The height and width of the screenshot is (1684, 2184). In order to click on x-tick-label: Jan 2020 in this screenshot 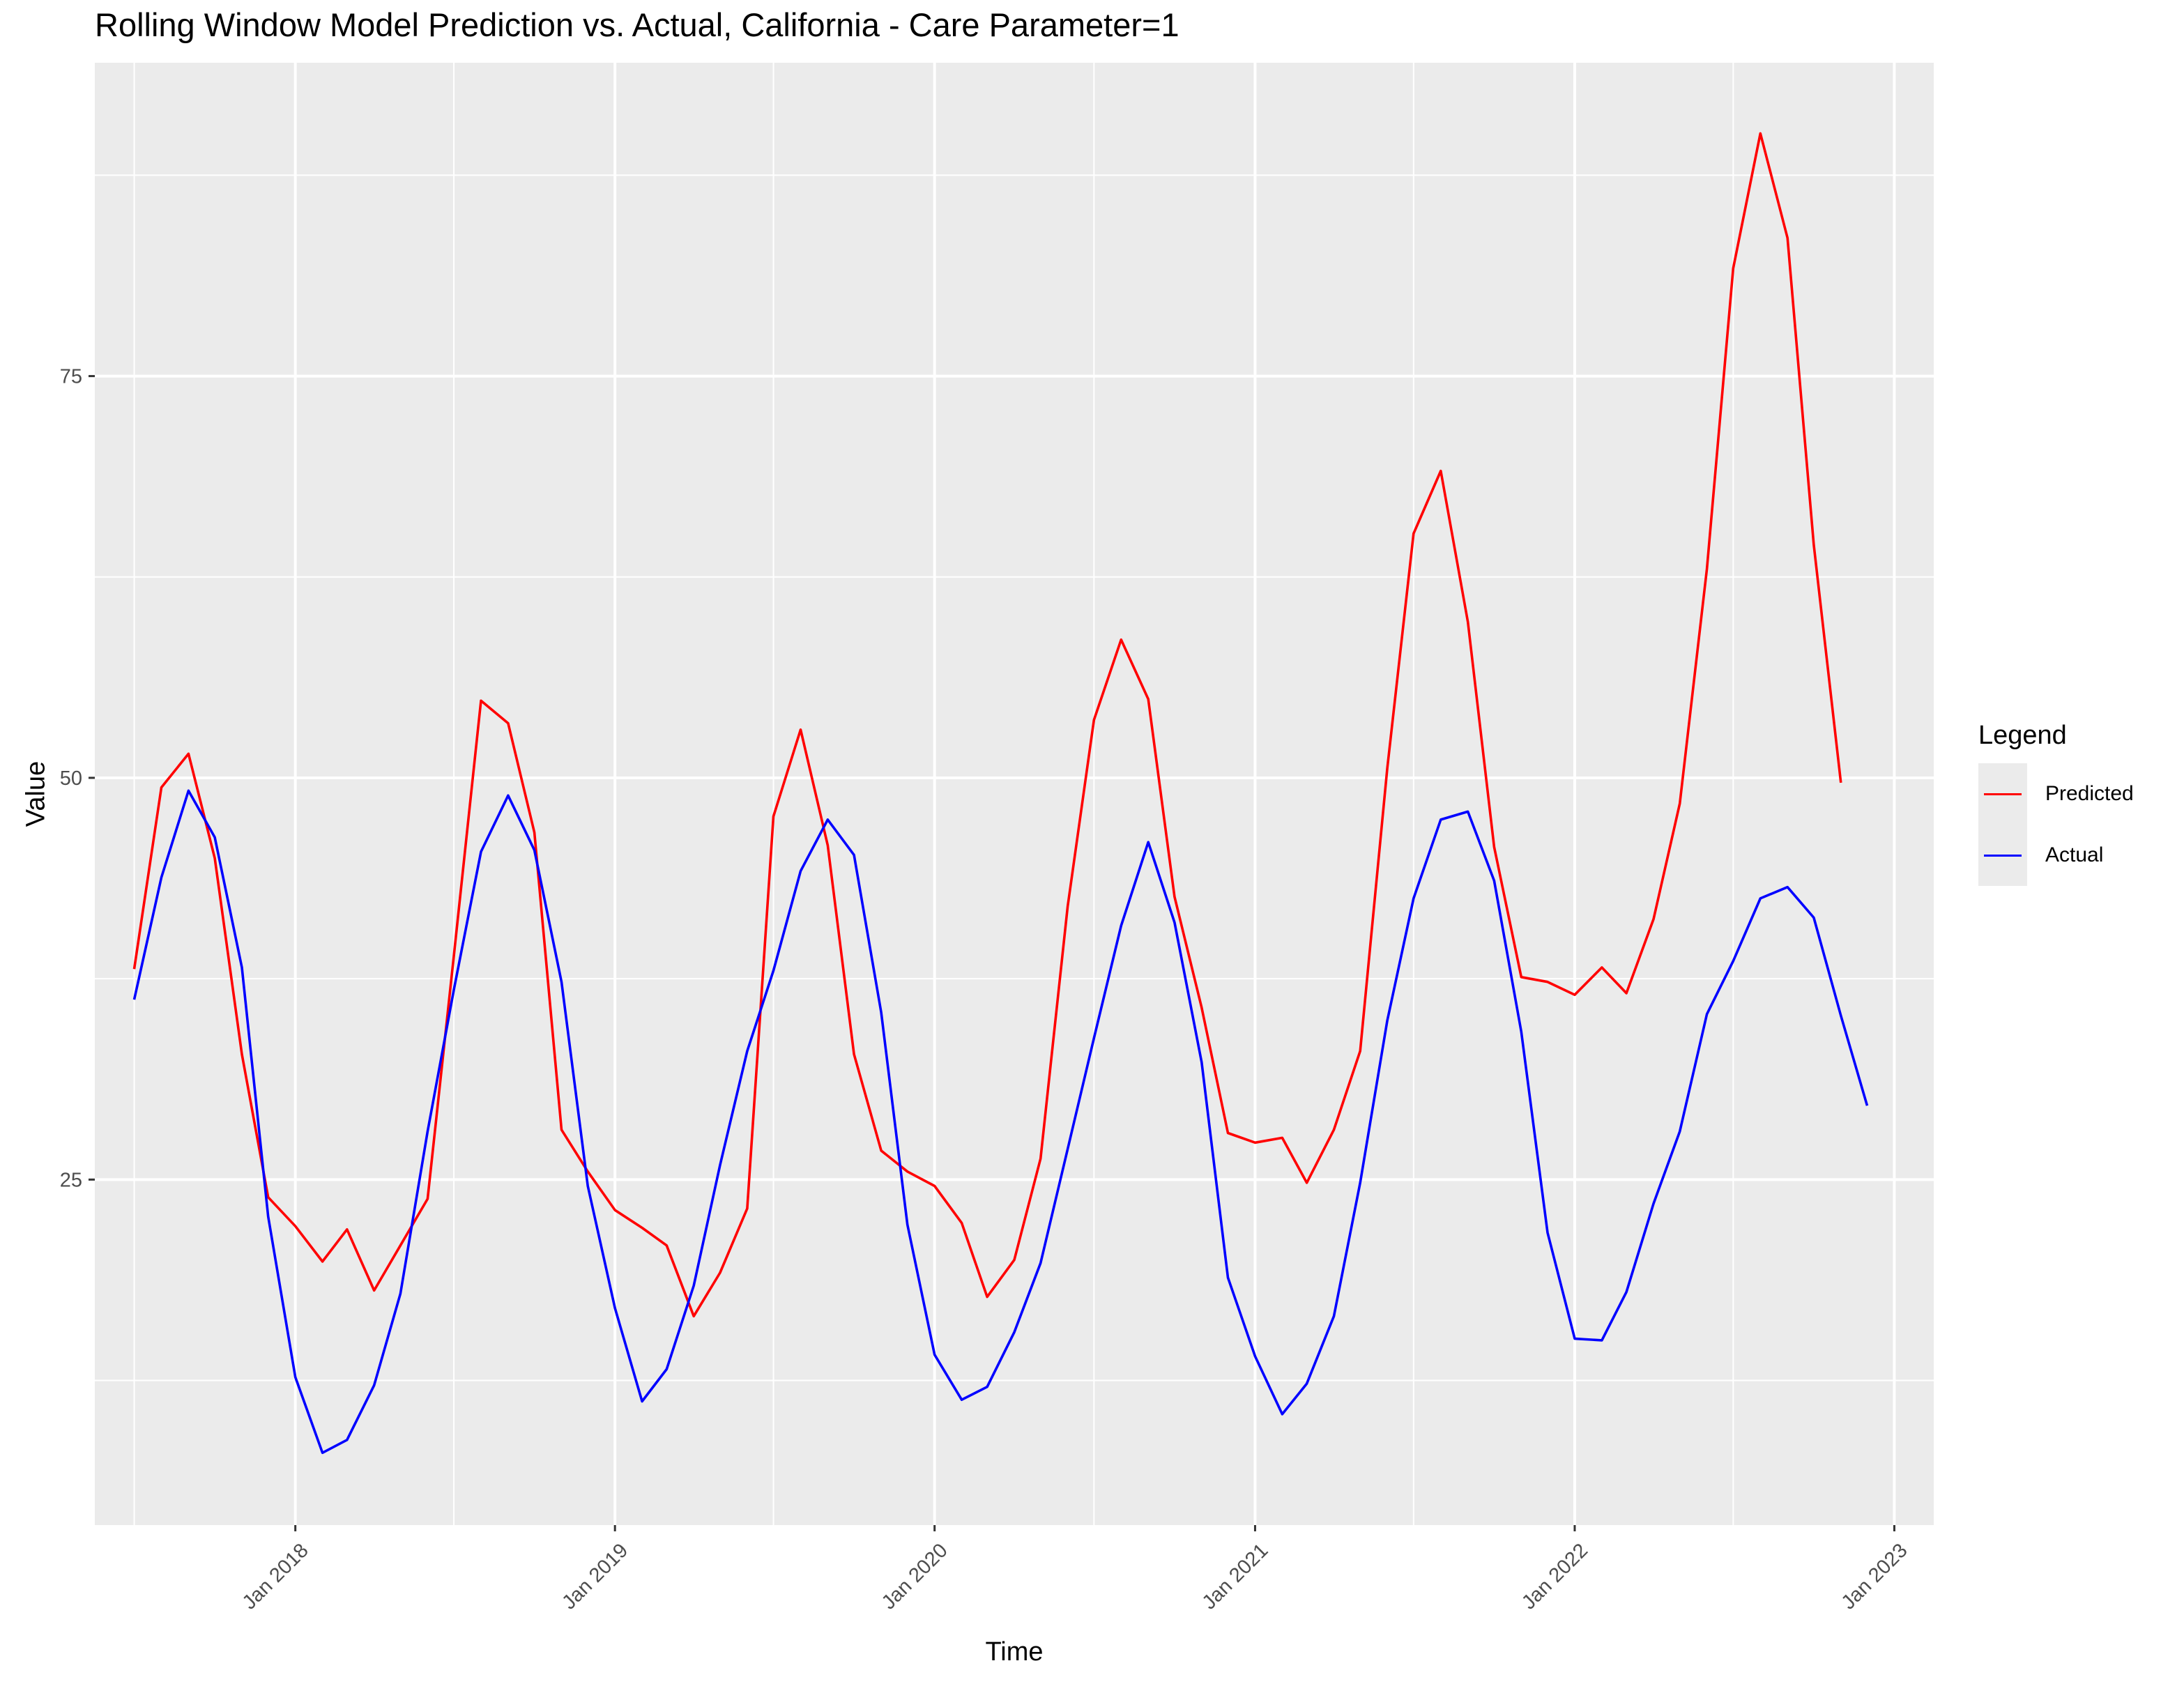, I will do `click(915, 1576)`.